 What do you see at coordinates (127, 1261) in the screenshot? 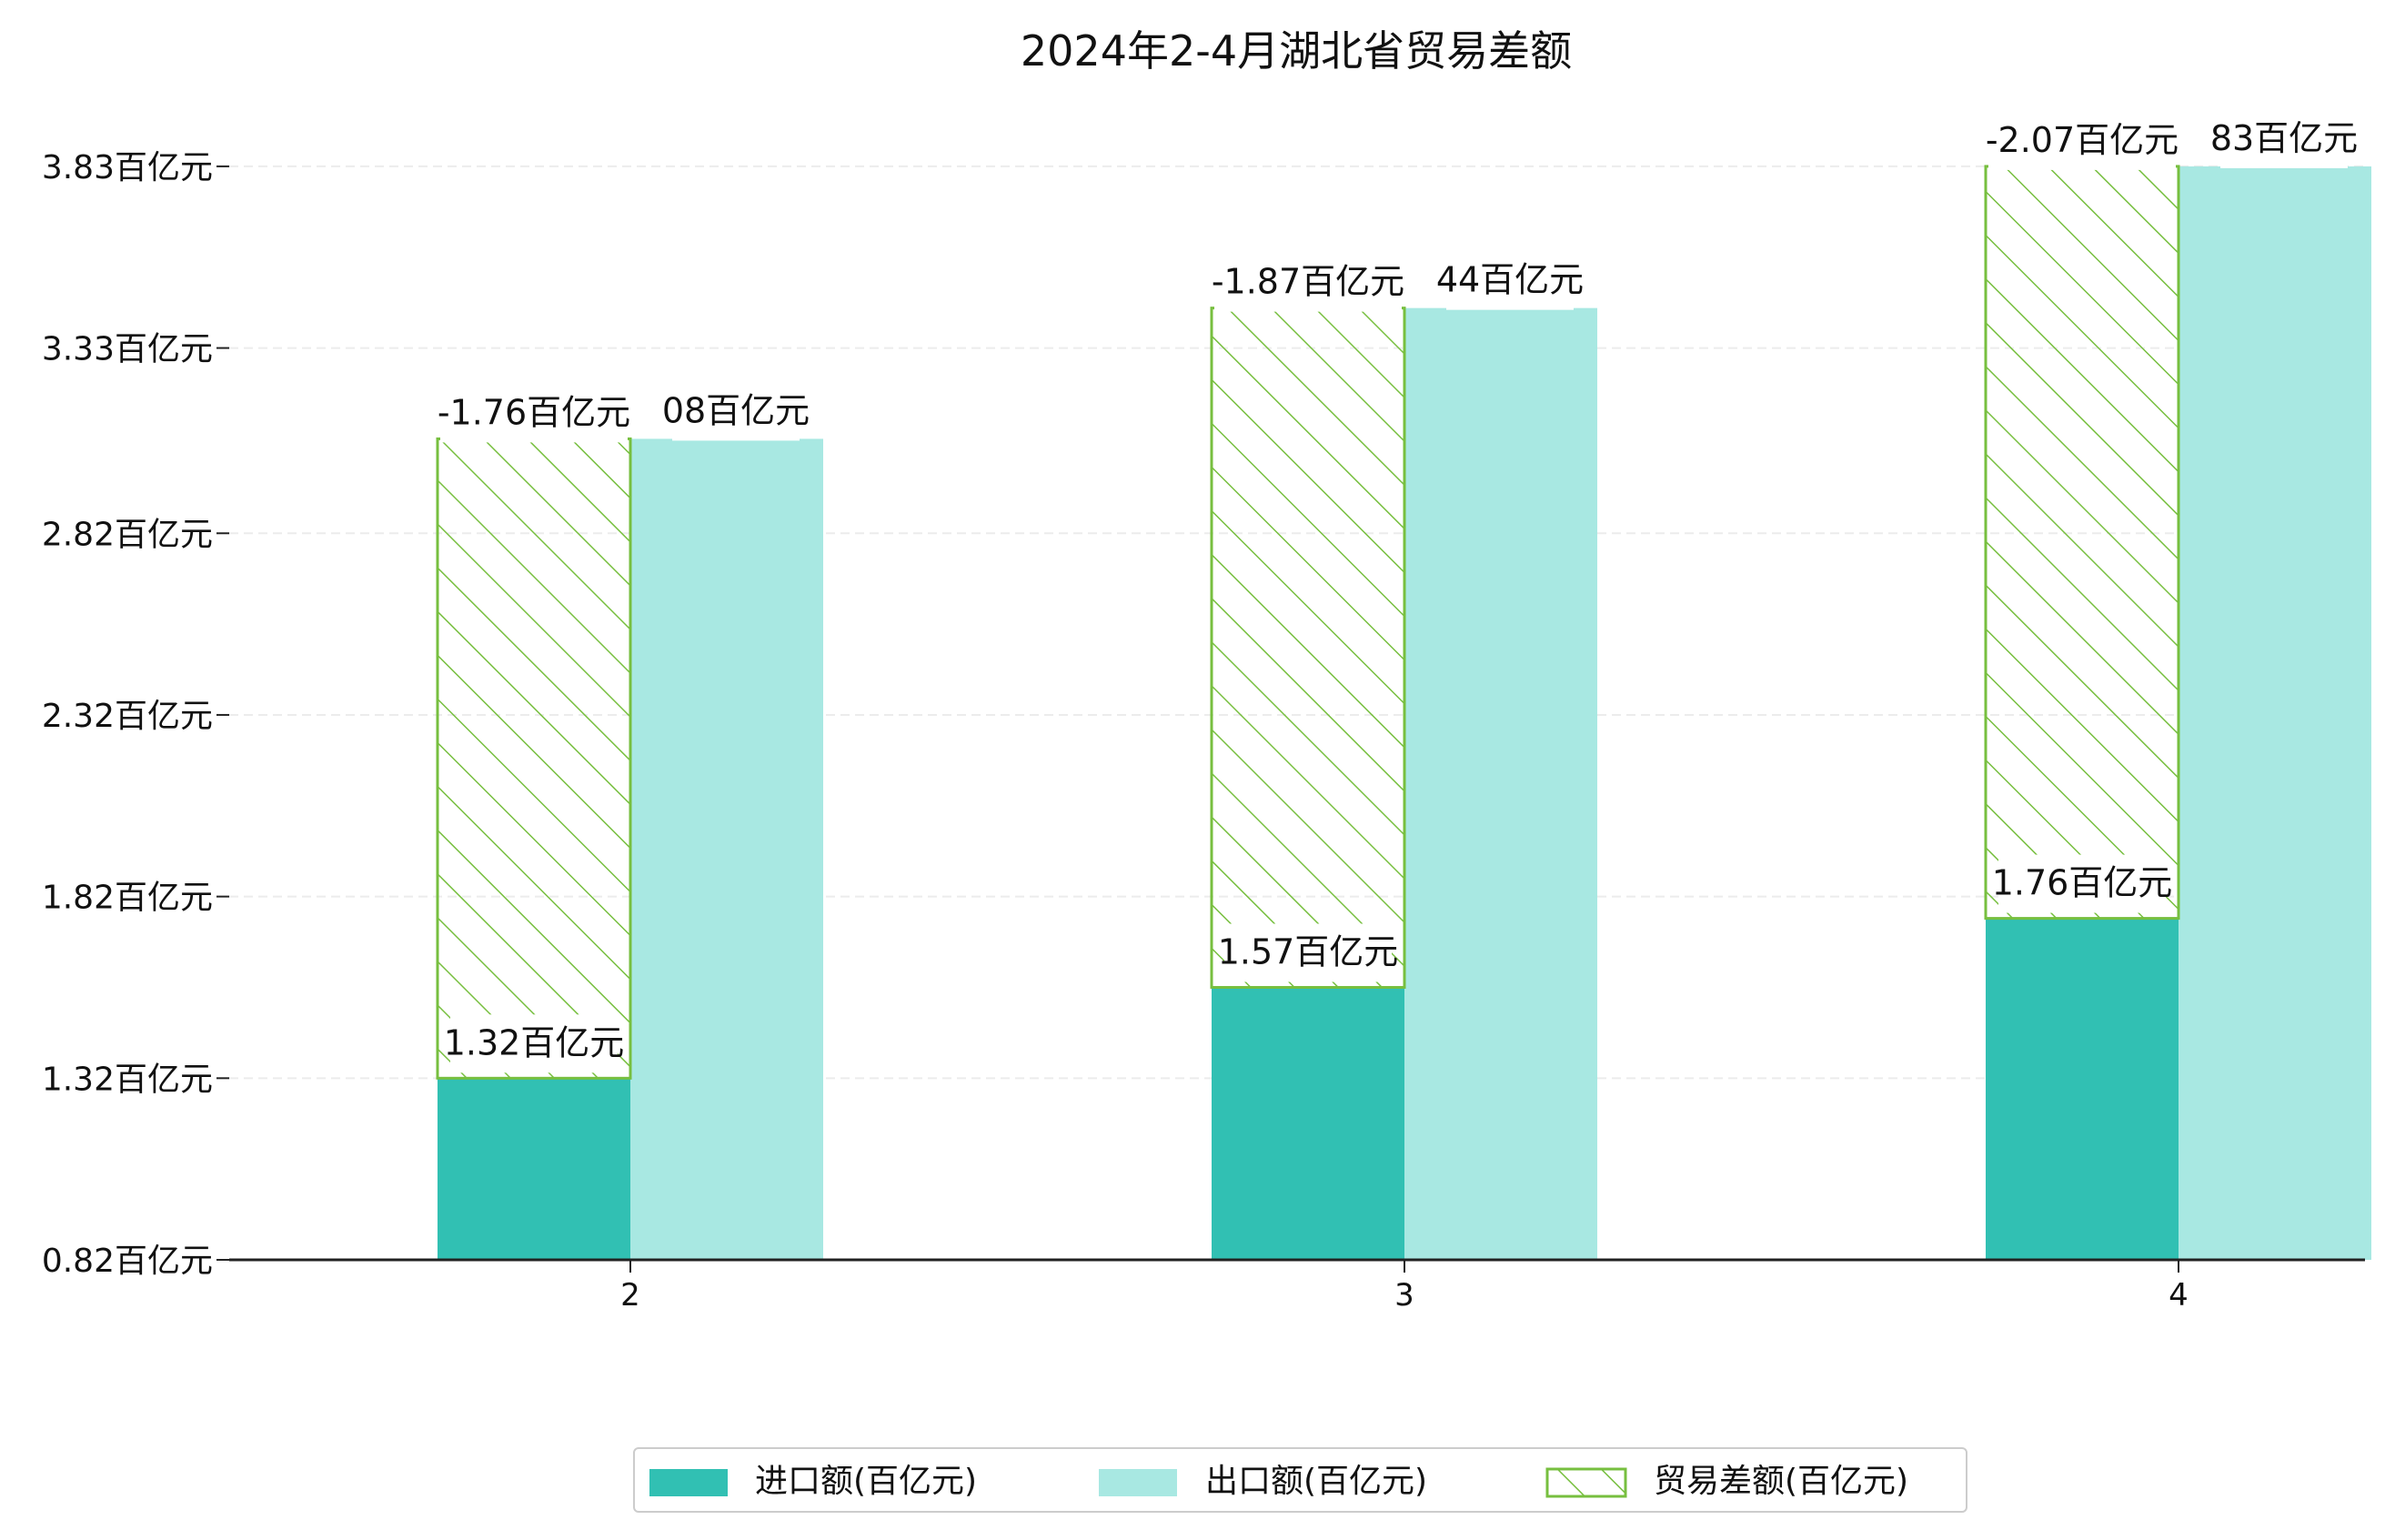
I see `y-tick-label: 0.82百亿元` at bounding box center [127, 1261].